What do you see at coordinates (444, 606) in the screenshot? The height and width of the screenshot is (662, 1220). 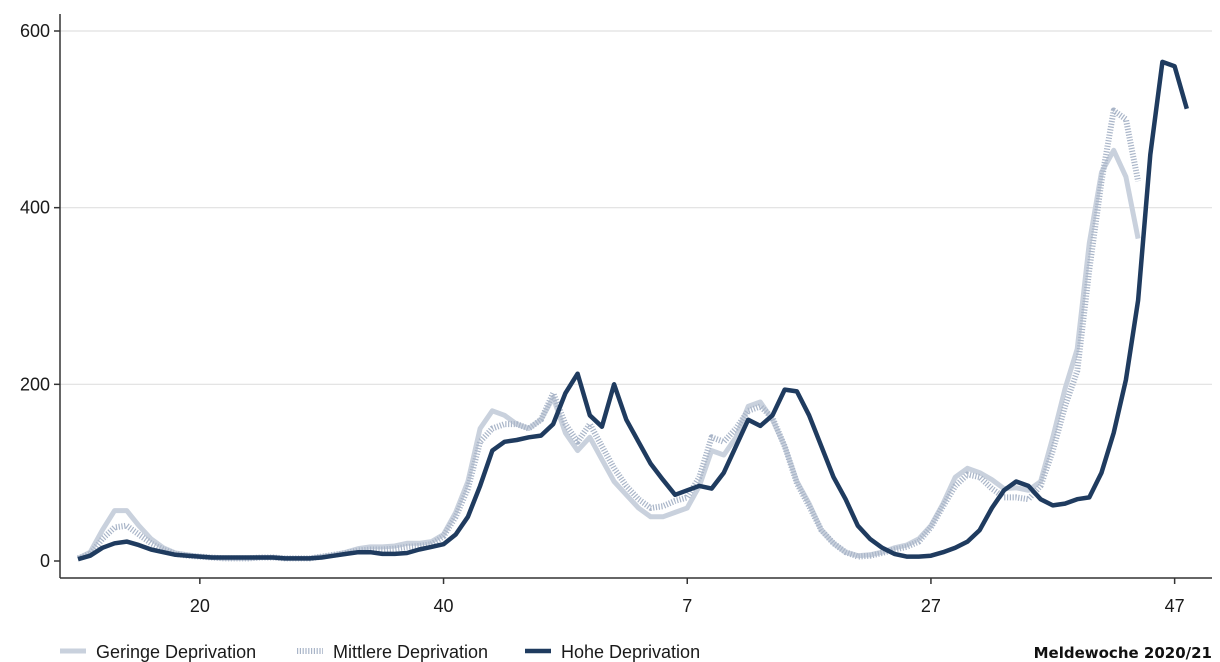 I see `x-tick-label-1: 40` at bounding box center [444, 606].